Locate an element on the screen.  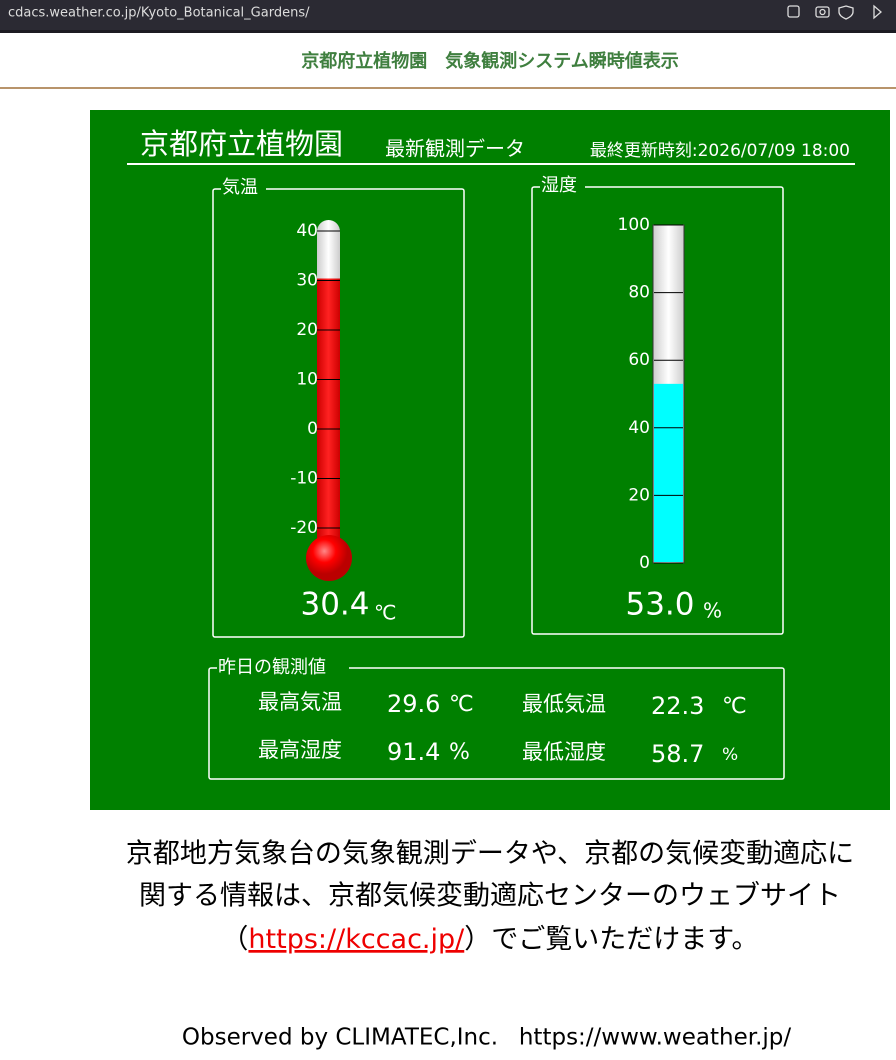
paragraph-line: 関する情報は、京都気候変動適応センターのウェブサイト is located at coordinates (490, 896).